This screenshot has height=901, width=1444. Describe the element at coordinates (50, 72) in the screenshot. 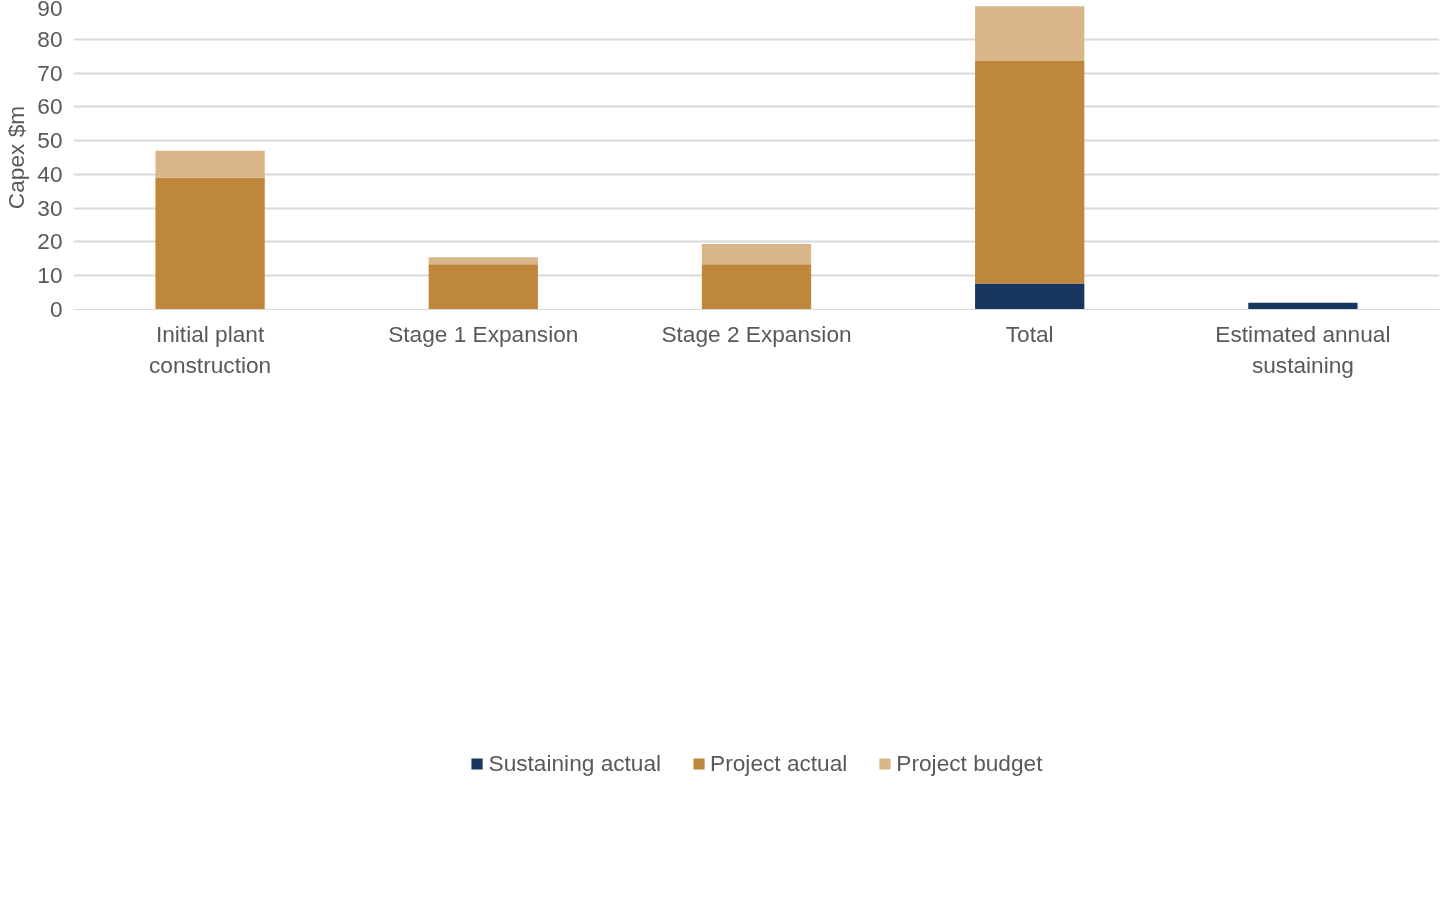

I see `y-tick-label: 70` at that location.